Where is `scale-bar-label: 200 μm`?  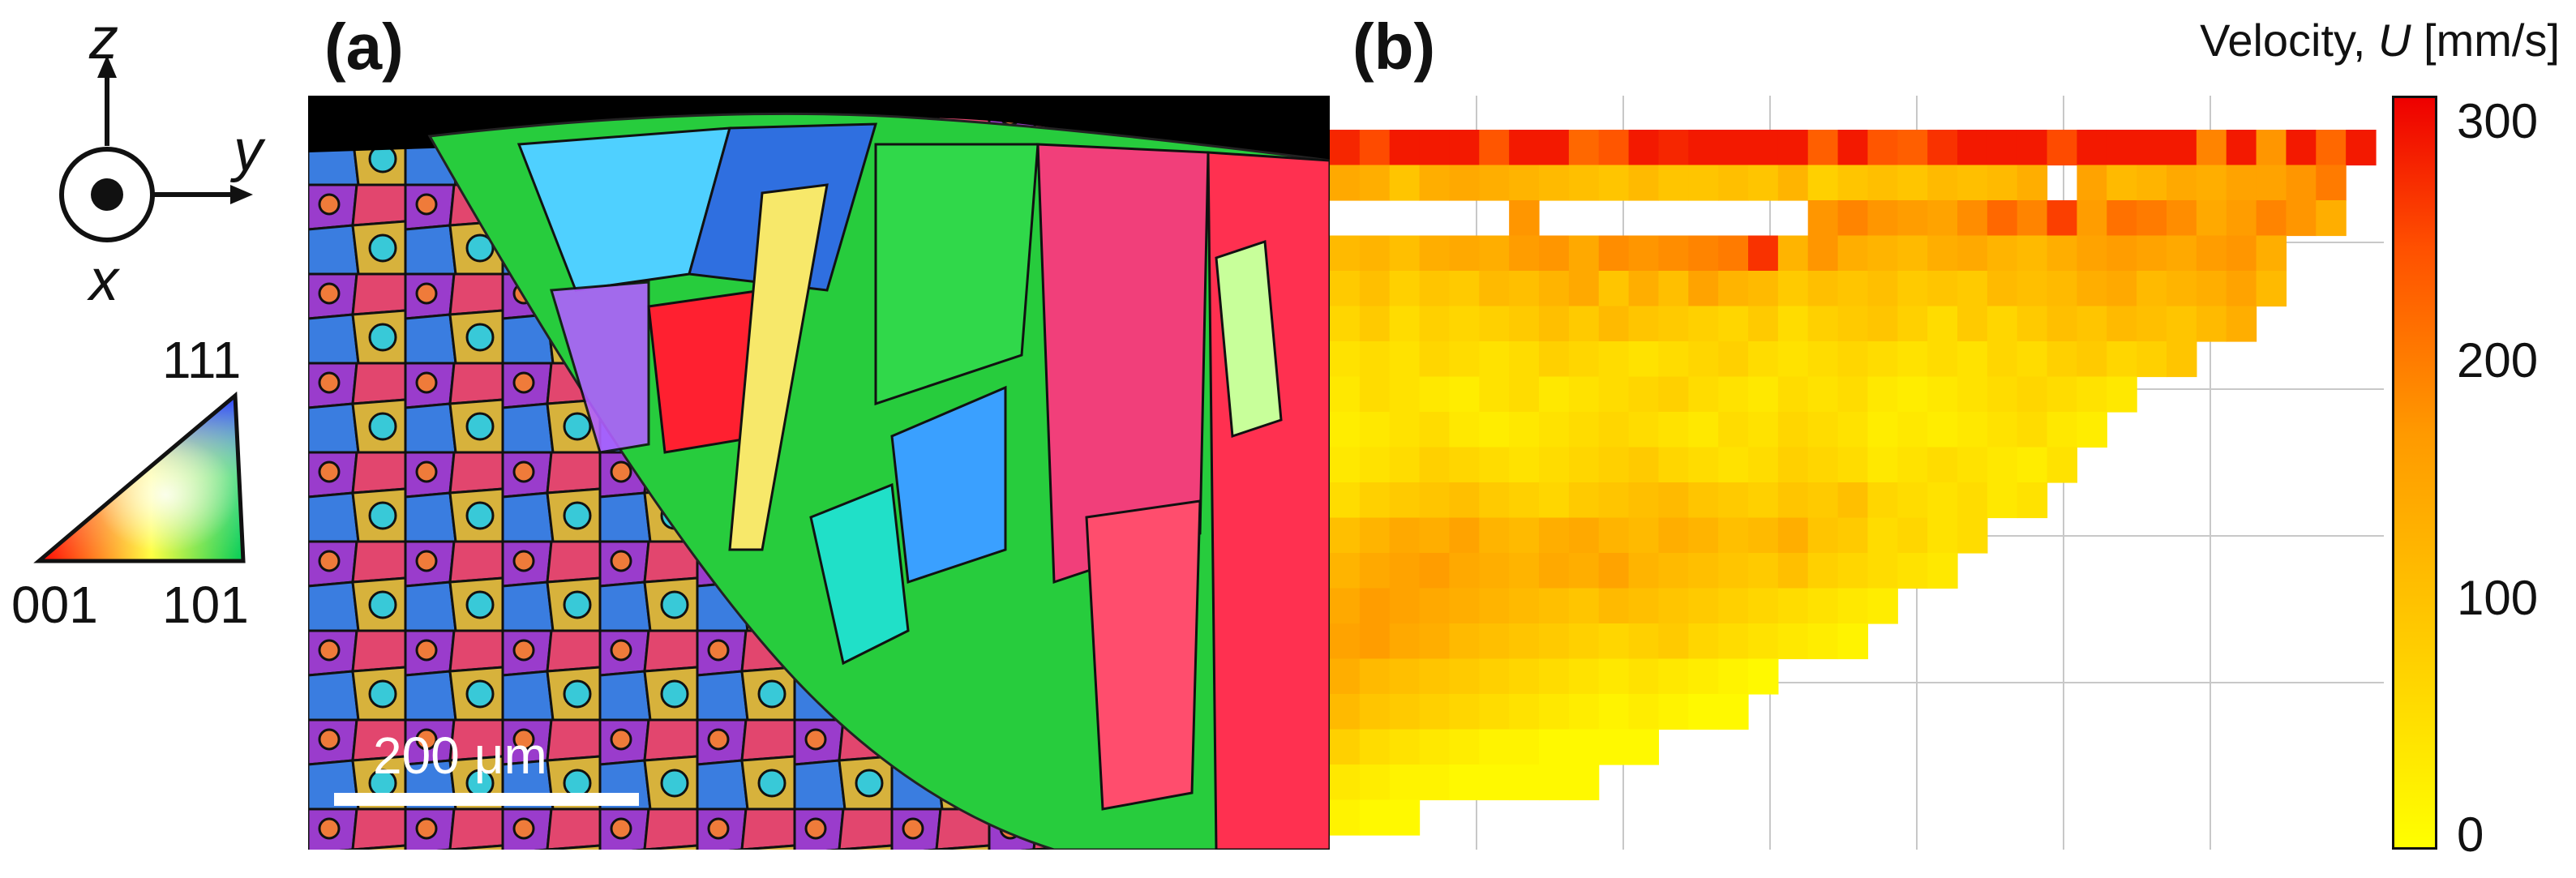
scale-bar-label: 200 μm is located at coordinates (460, 755).